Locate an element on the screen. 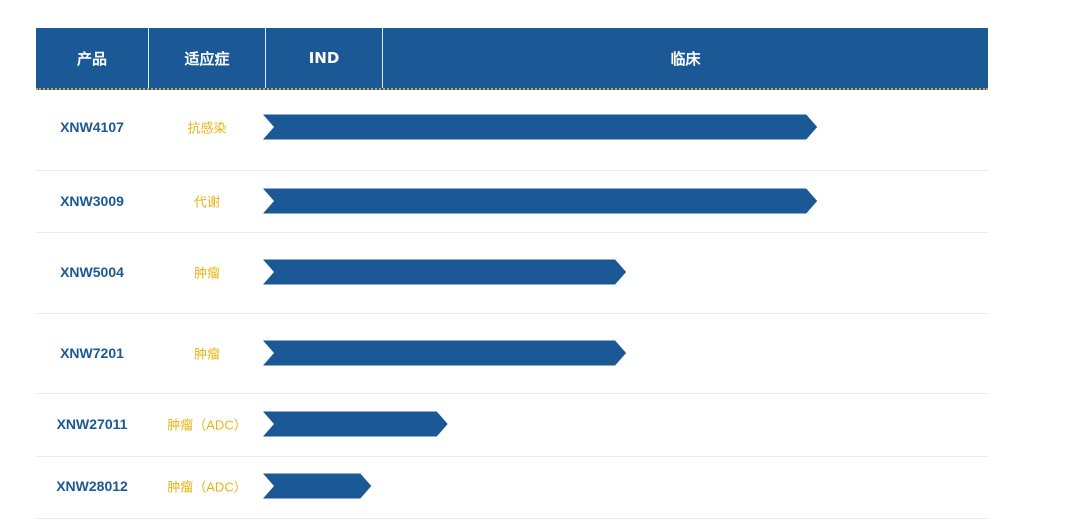 The width and height of the screenshot is (1071, 521). product-name: XNW3009 is located at coordinates (92, 201).